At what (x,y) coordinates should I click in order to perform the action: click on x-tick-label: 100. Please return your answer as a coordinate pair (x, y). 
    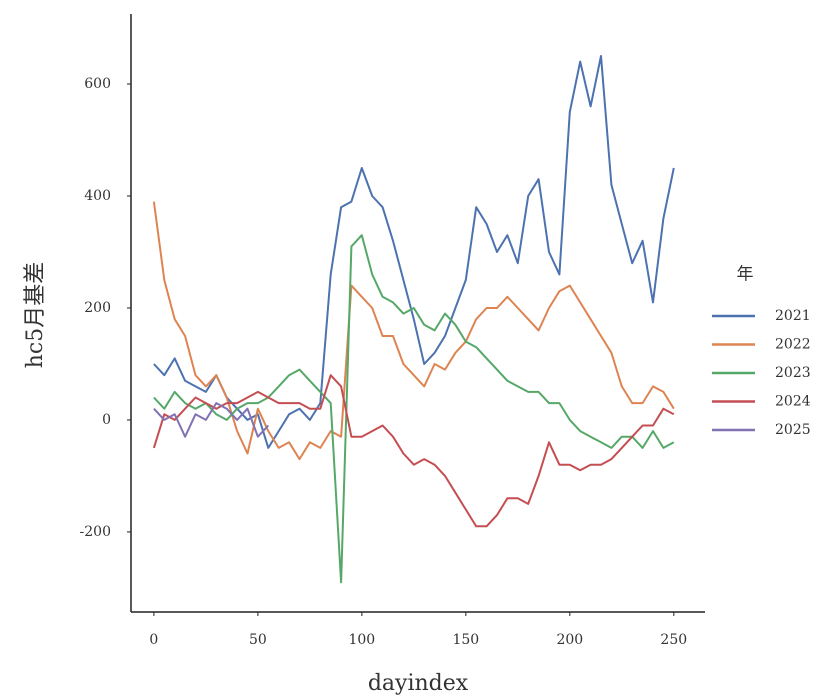
    Looking at the image, I should click on (361, 640).